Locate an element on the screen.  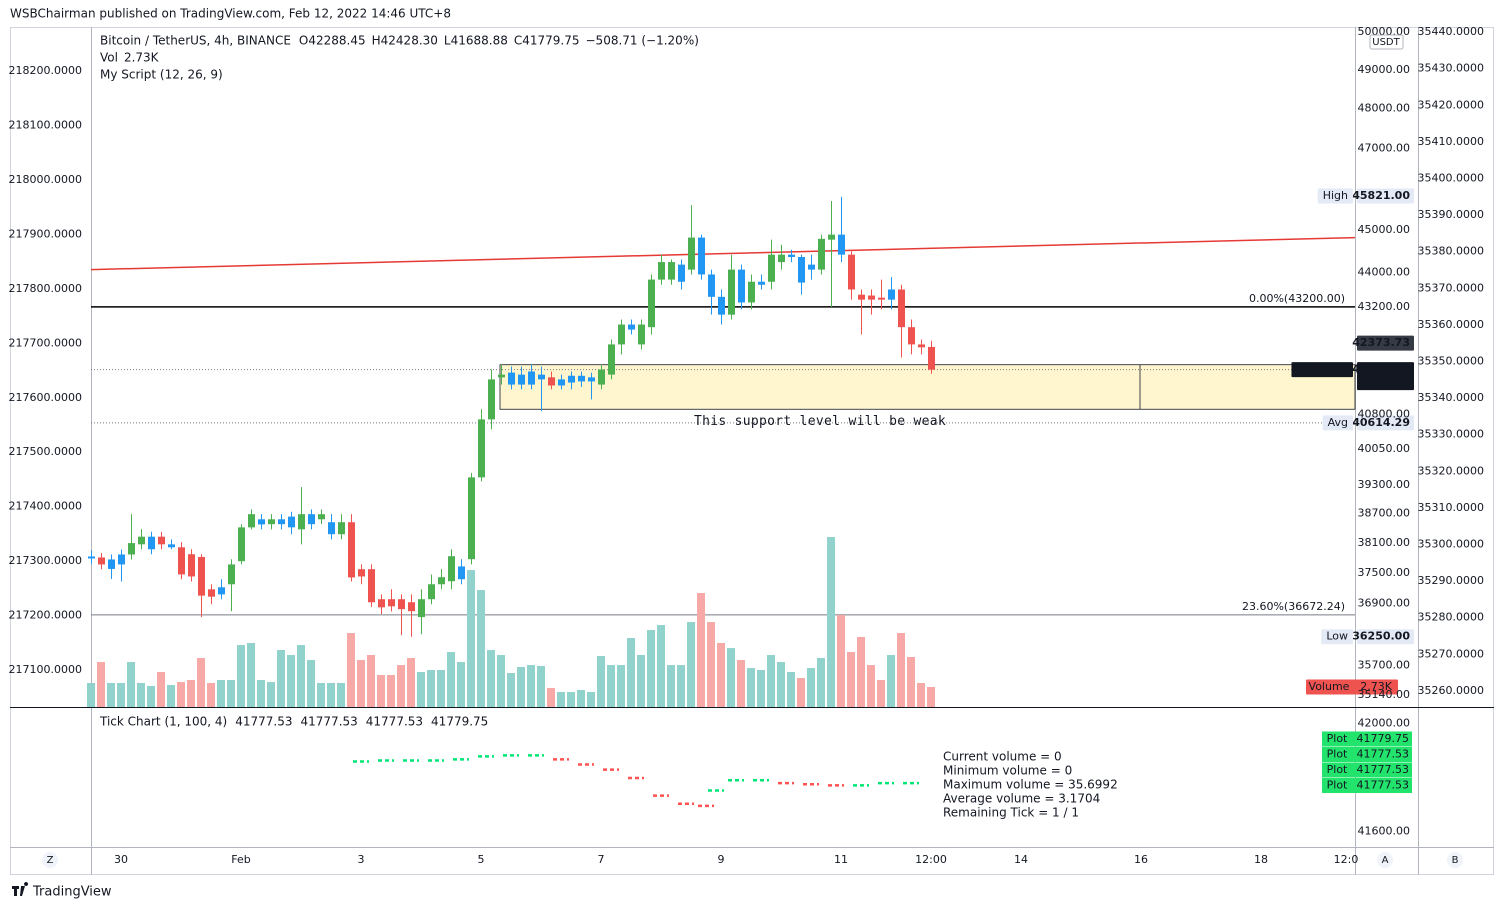
right-tick-label: 35430.0000 is located at coordinates (1451, 68).